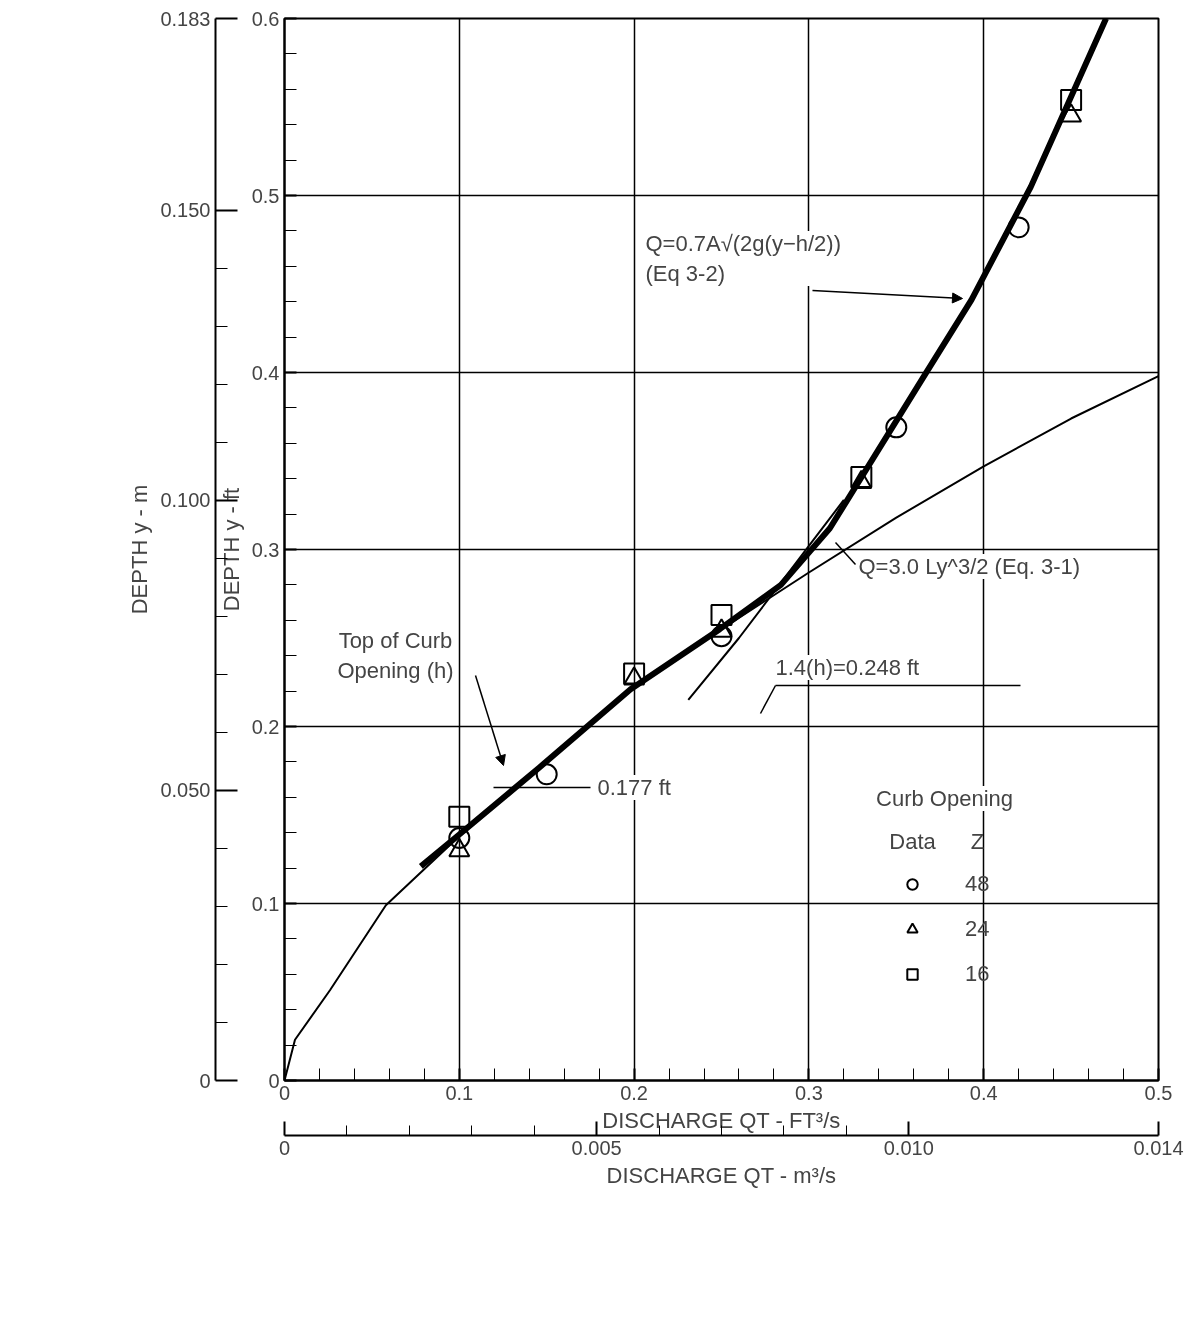 This screenshot has height=1335, width=1198. What do you see at coordinates (265, 372) in the screenshot?
I see `y-tick-label: 0.4` at bounding box center [265, 372].